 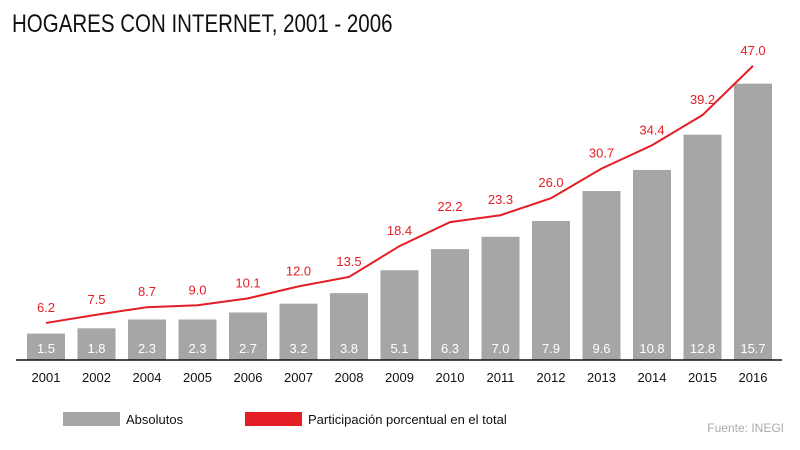 What do you see at coordinates (349, 377) in the screenshot?
I see `x-tick-label: 2008` at bounding box center [349, 377].